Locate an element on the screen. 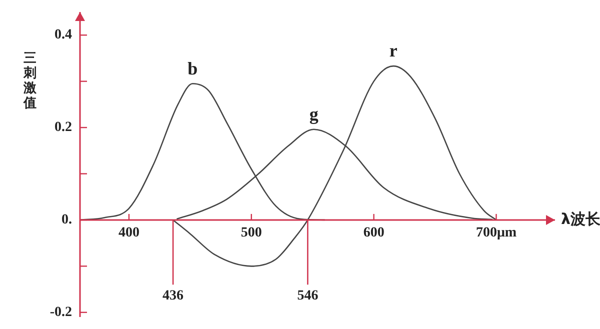 The image size is (600, 329). series-label: g is located at coordinates (313, 114).